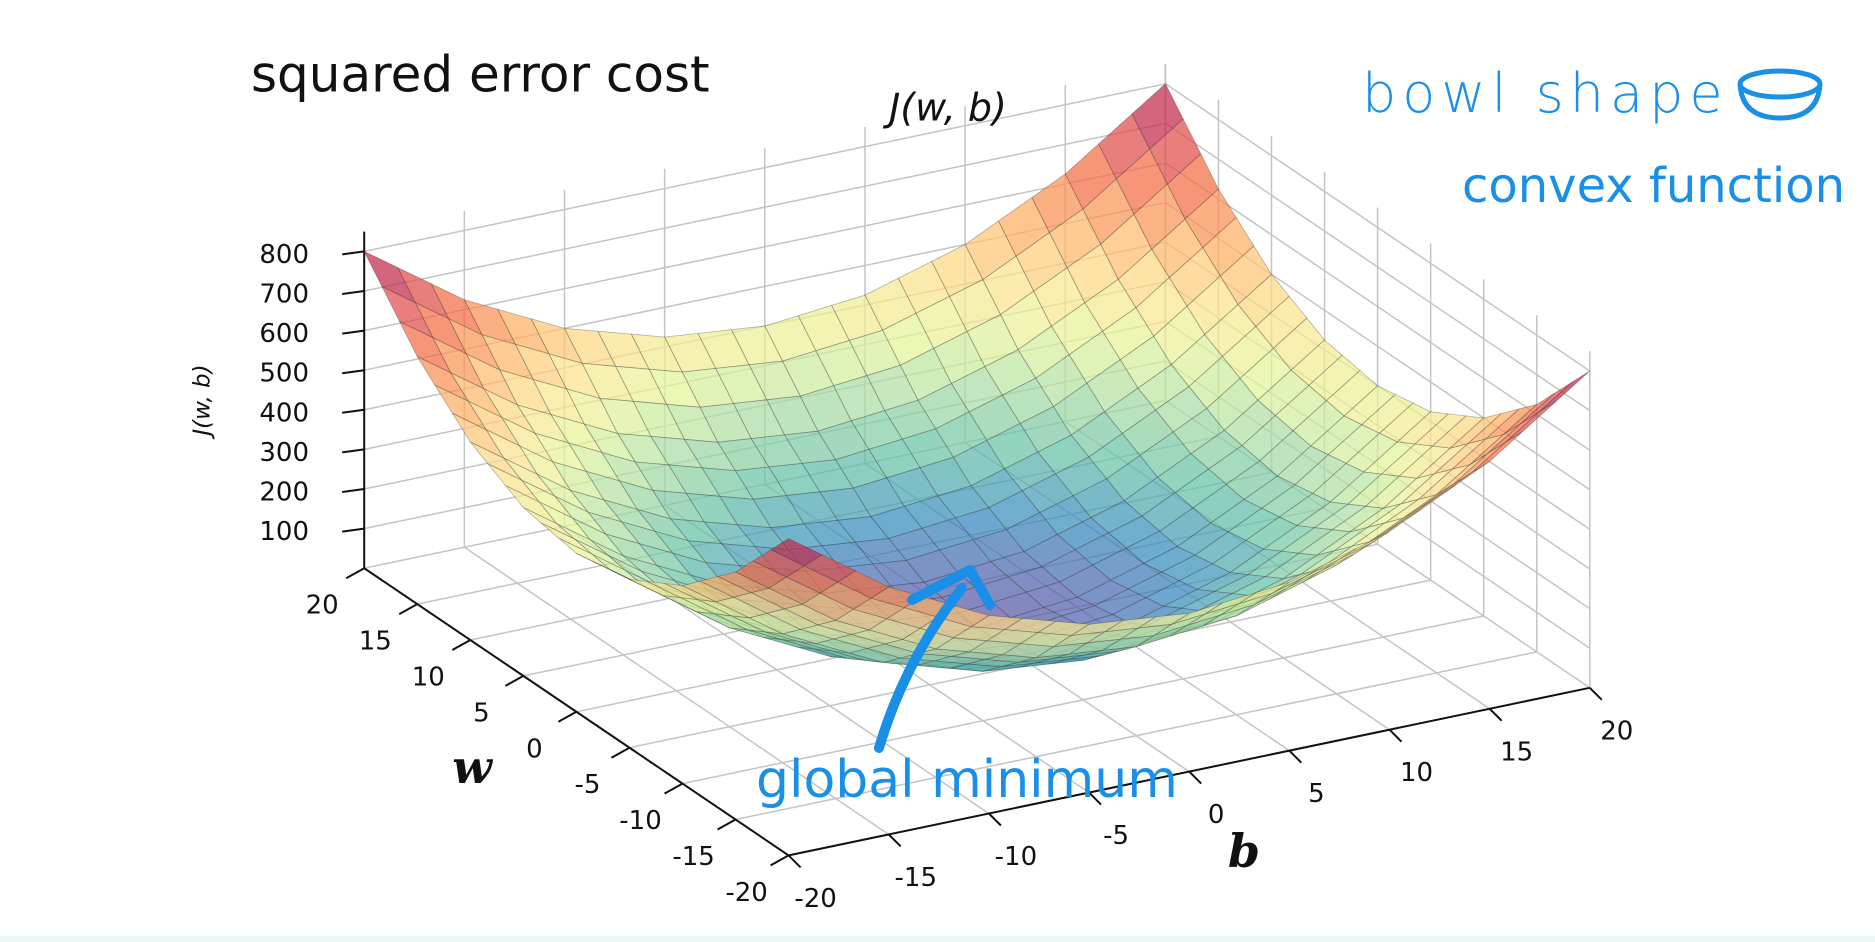 The image size is (1875, 942). Describe the element at coordinates (916, 878) in the screenshot. I see `x-tick-label: -15` at that location.